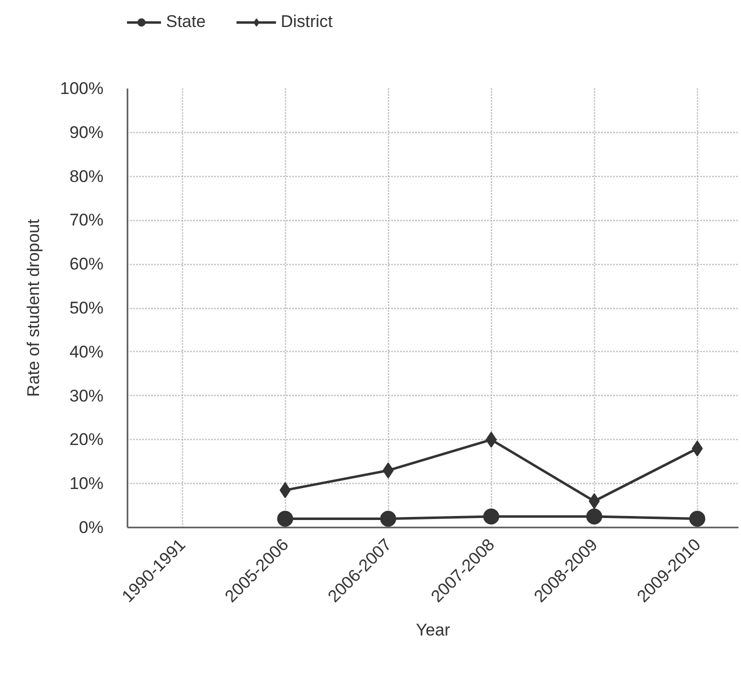 The width and height of the screenshot is (741, 673). What do you see at coordinates (86, 484) in the screenshot?
I see `y-tick-label: 10%` at bounding box center [86, 484].